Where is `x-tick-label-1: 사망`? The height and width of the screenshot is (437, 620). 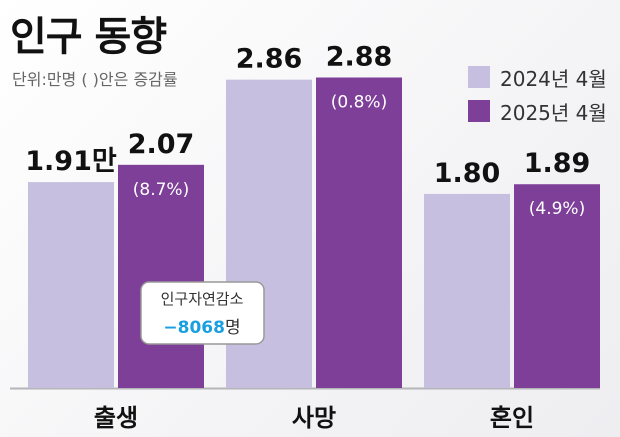 x-tick-label-1: 사망 is located at coordinates (314, 418).